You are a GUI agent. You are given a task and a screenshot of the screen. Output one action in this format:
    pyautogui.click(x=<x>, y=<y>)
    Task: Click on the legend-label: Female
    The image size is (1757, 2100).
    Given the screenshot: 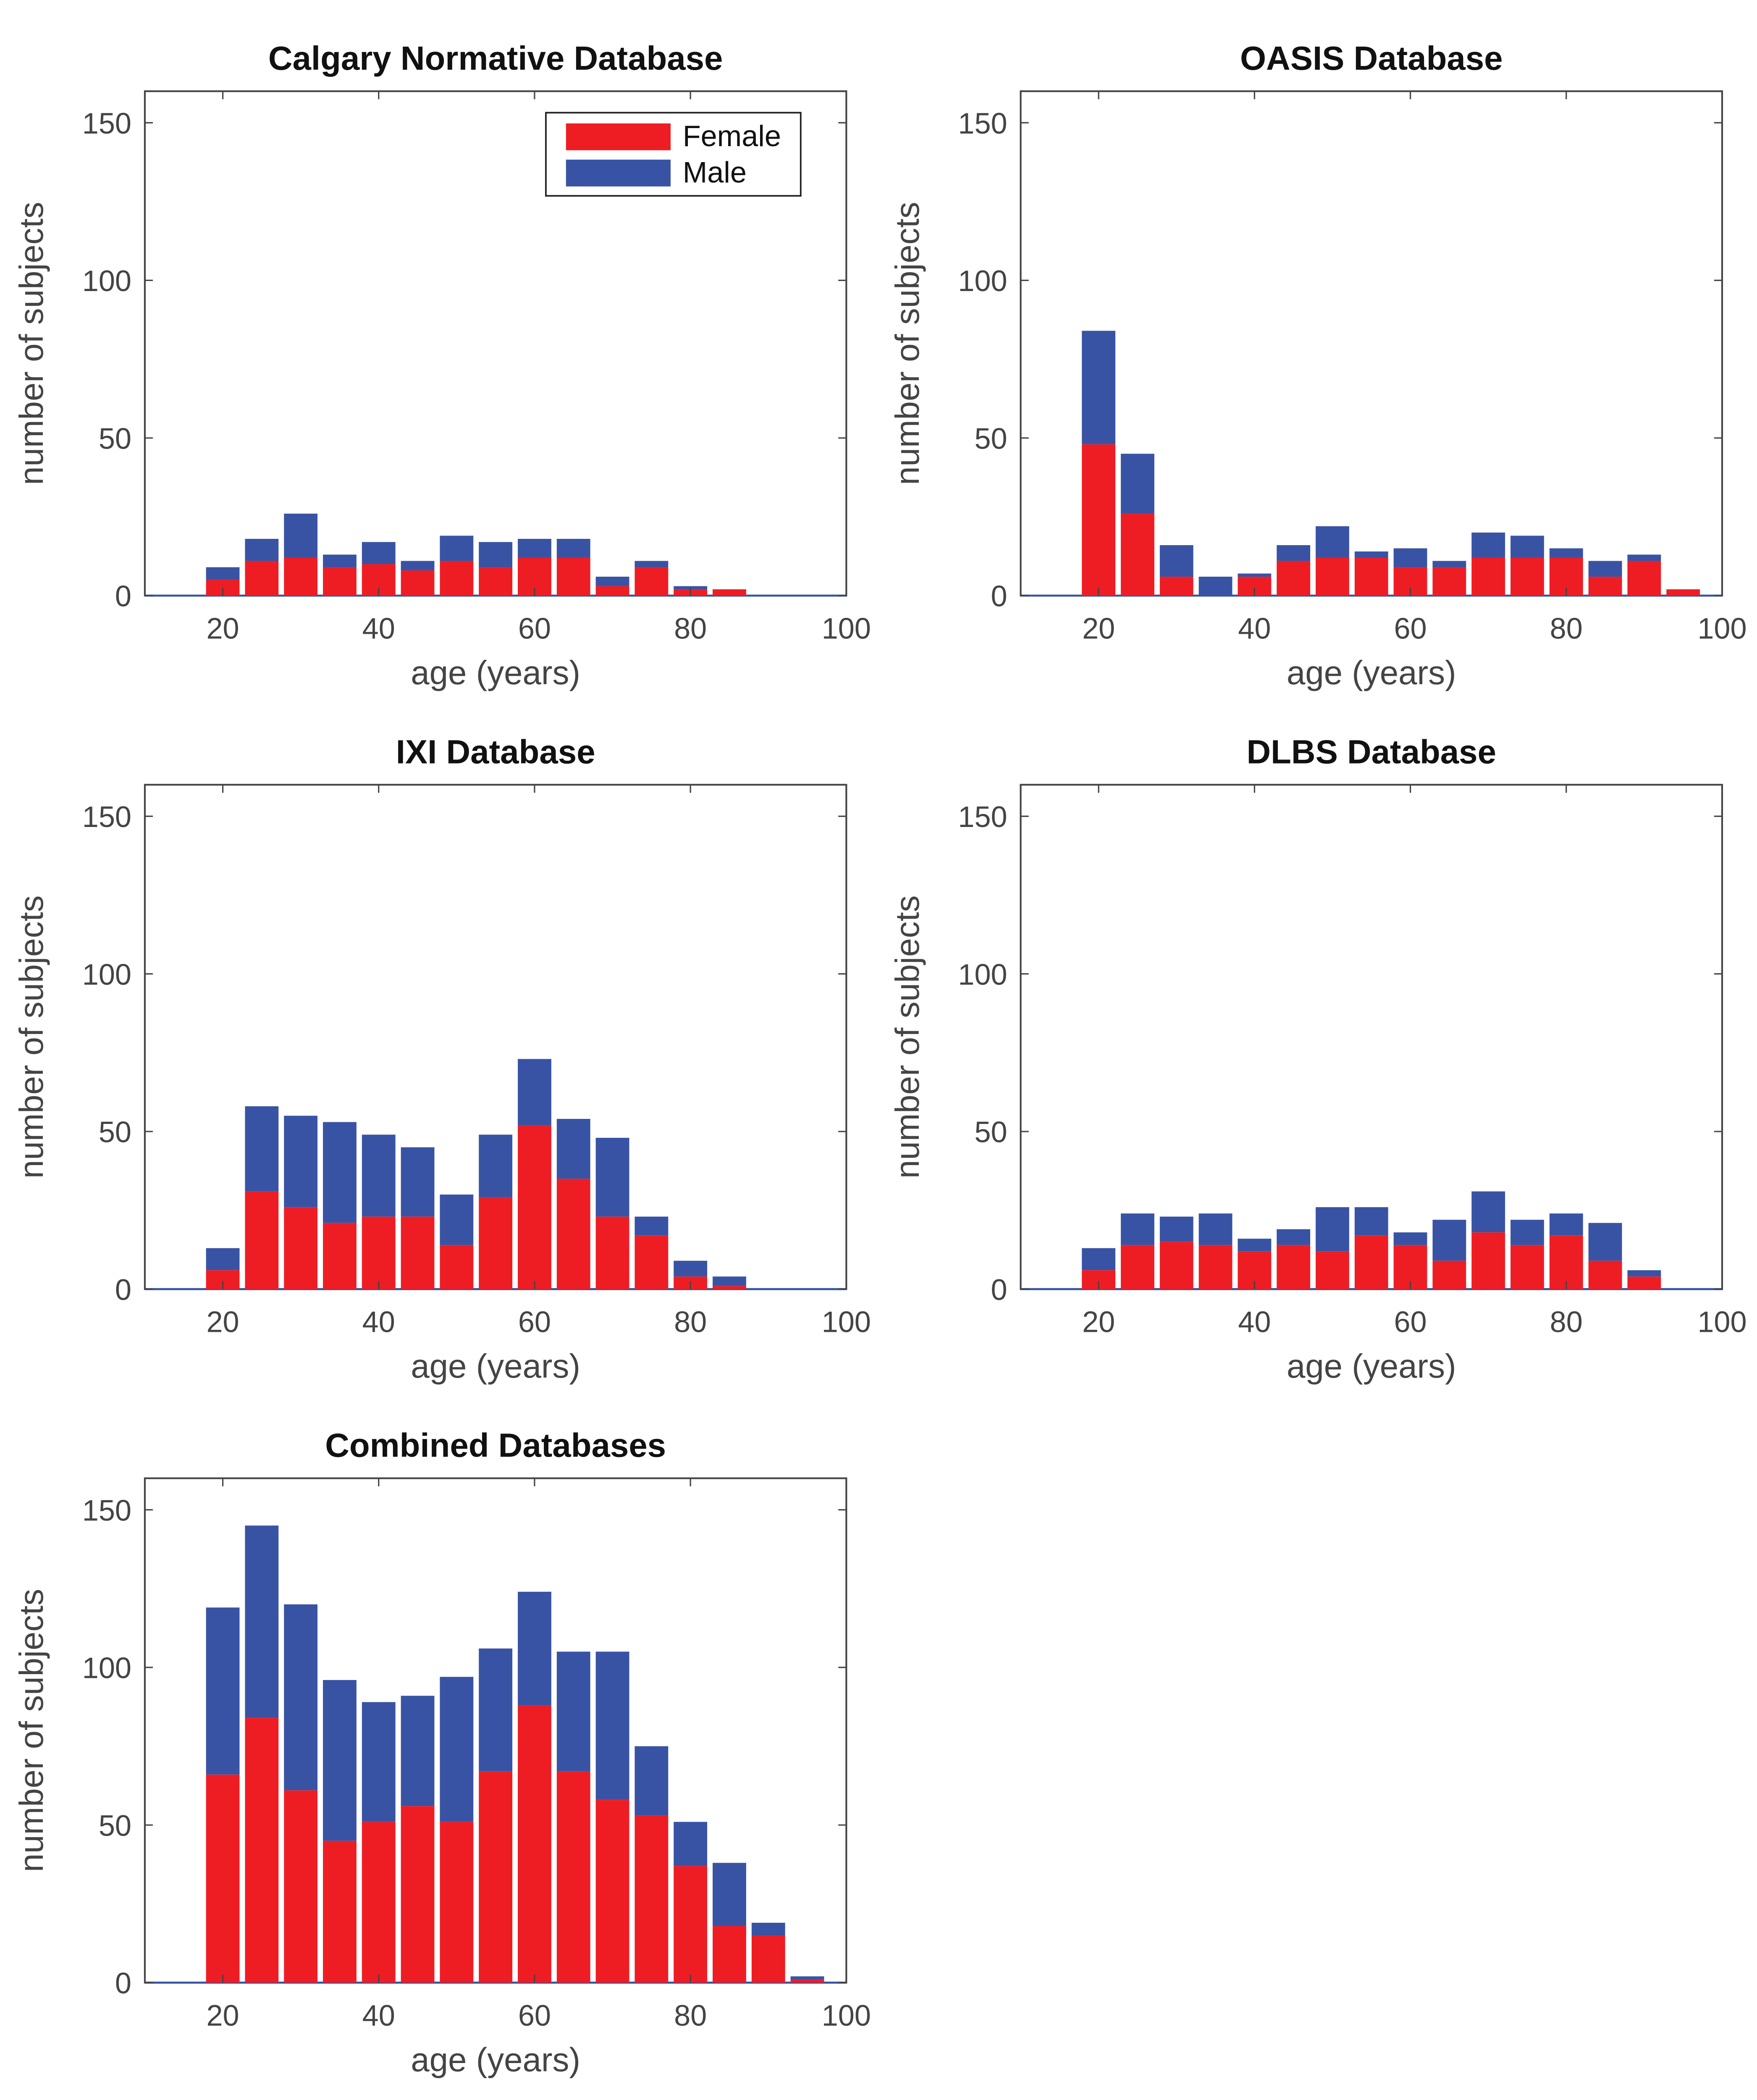 What is the action you would take?
    pyautogui.click(x=732, y=135)
    